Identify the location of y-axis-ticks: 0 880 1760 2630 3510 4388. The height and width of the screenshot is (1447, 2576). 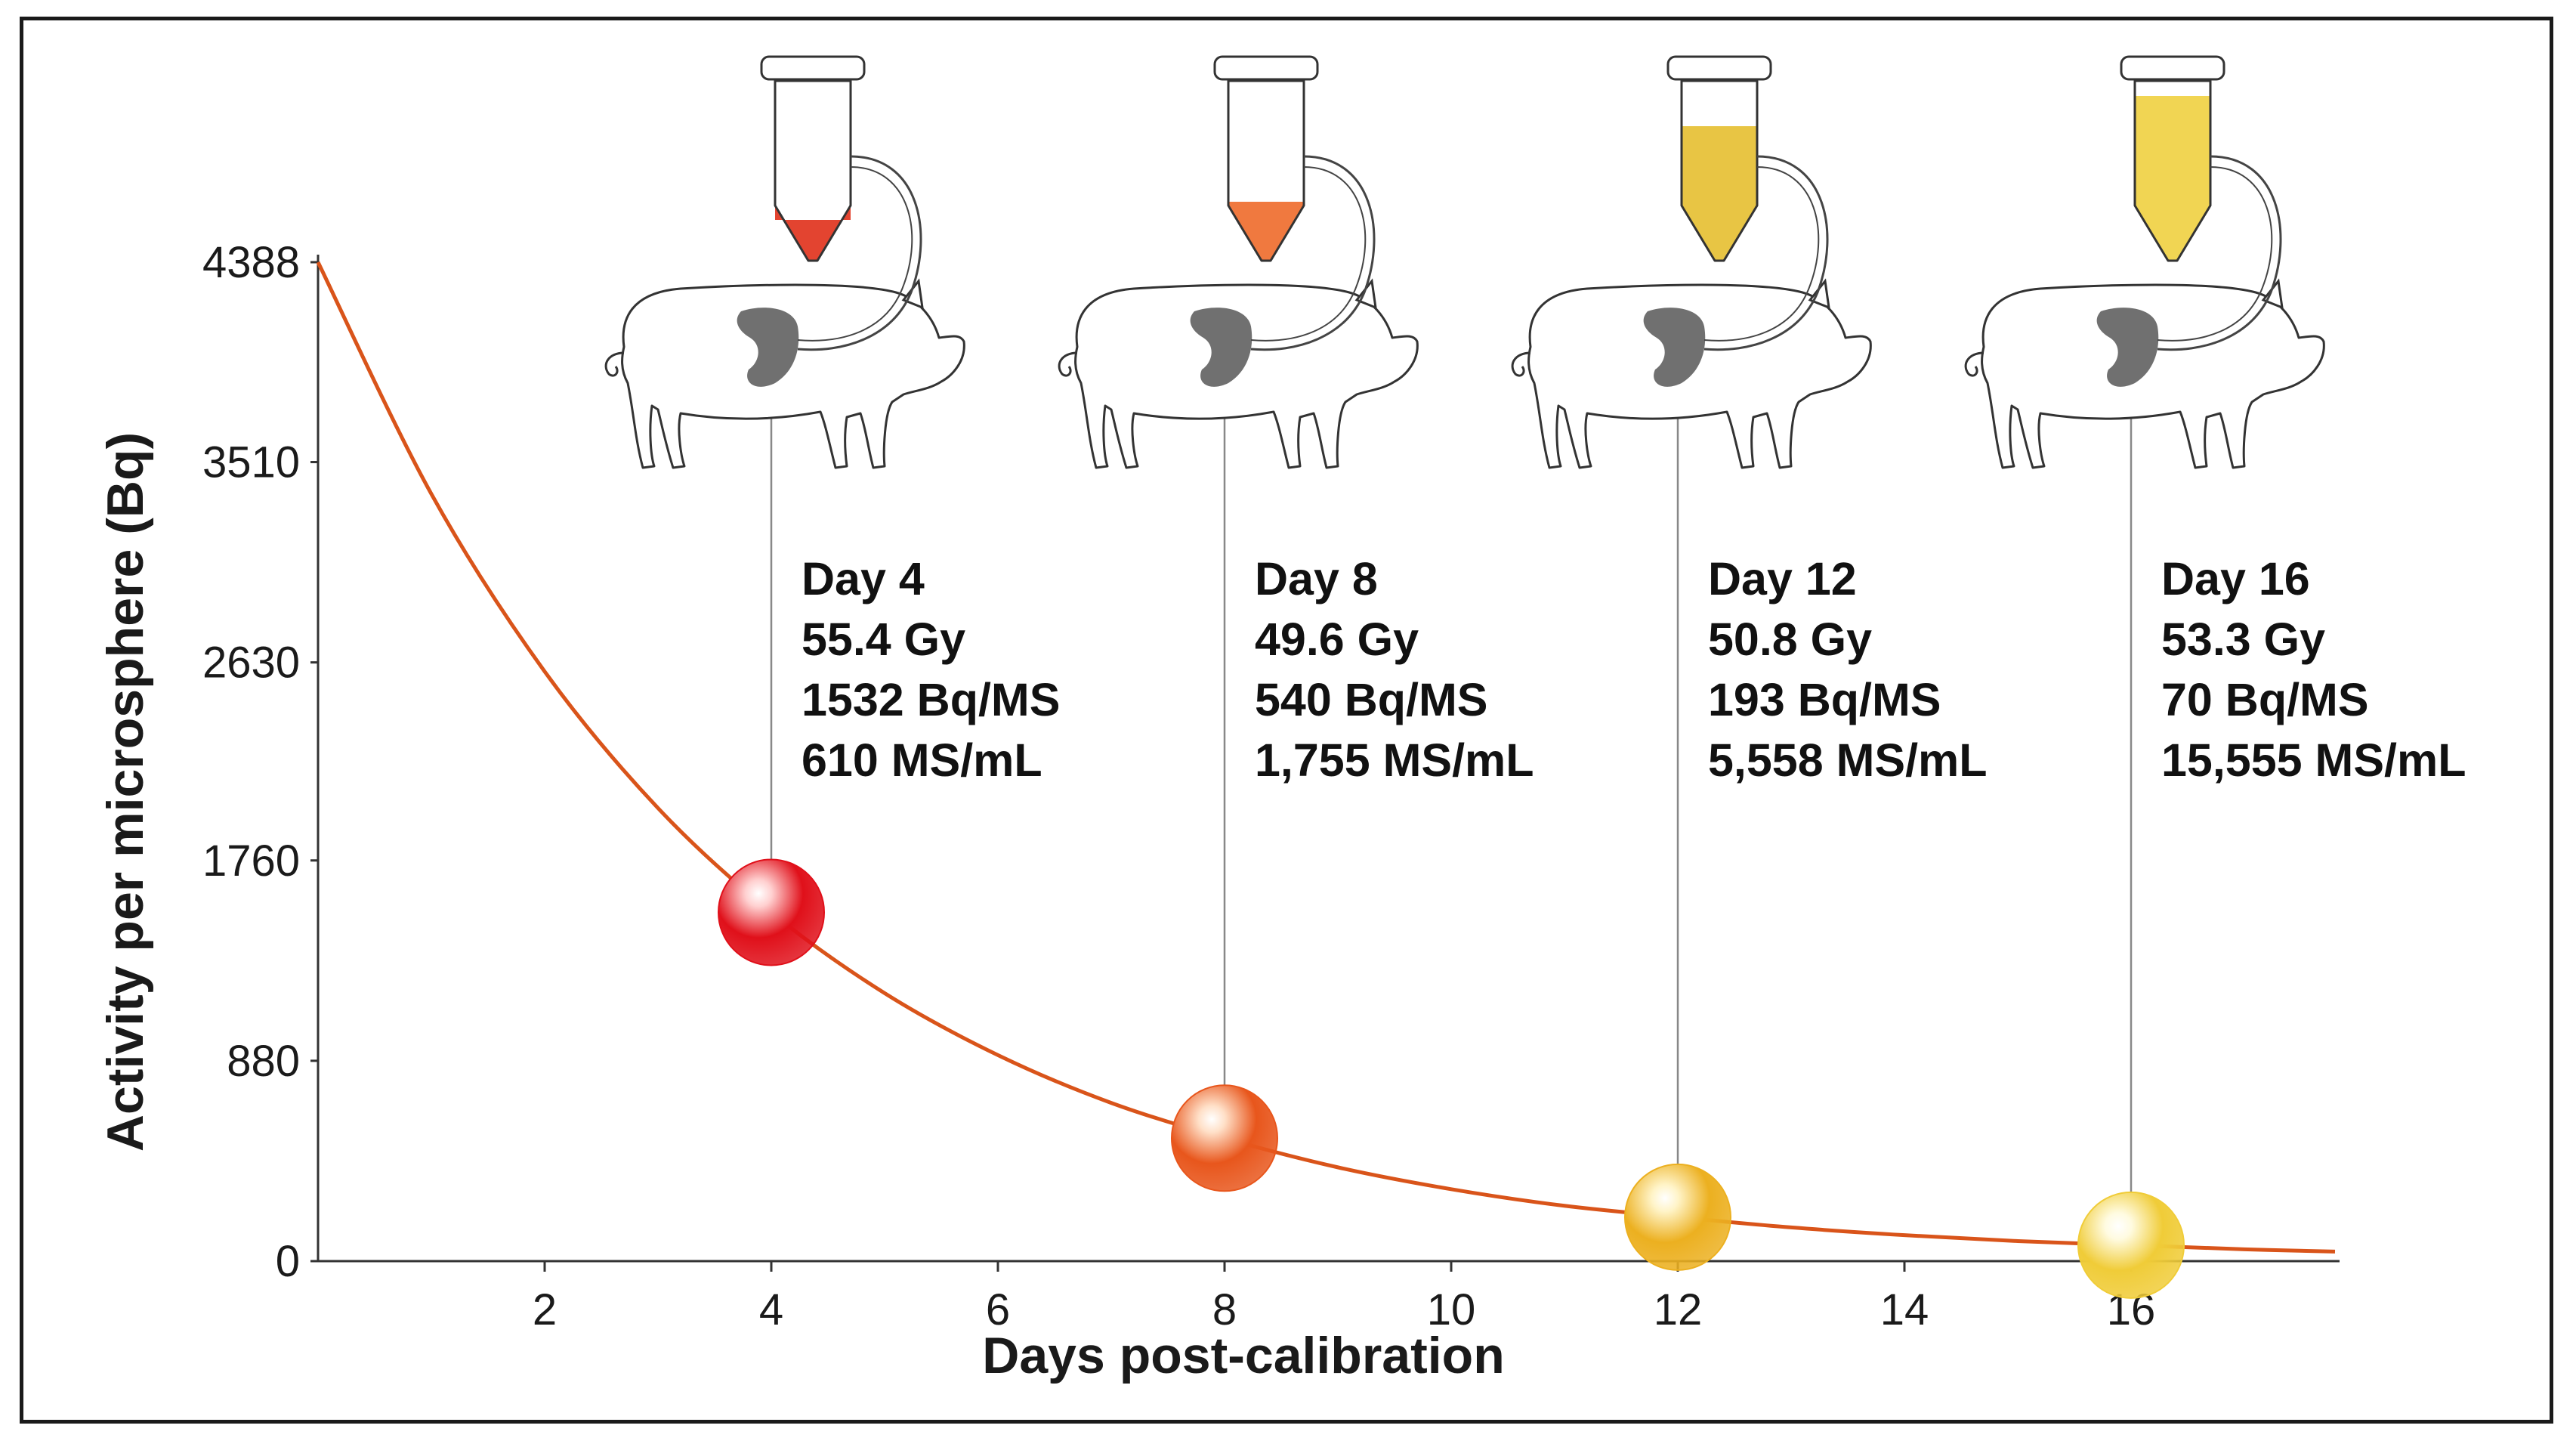
(260, 762).